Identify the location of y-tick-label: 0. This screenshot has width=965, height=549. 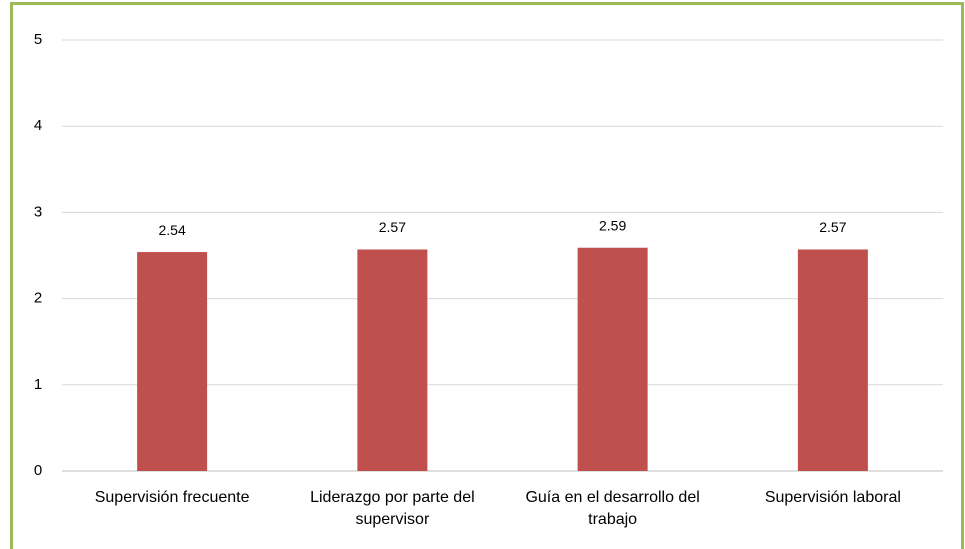
(38, 470).